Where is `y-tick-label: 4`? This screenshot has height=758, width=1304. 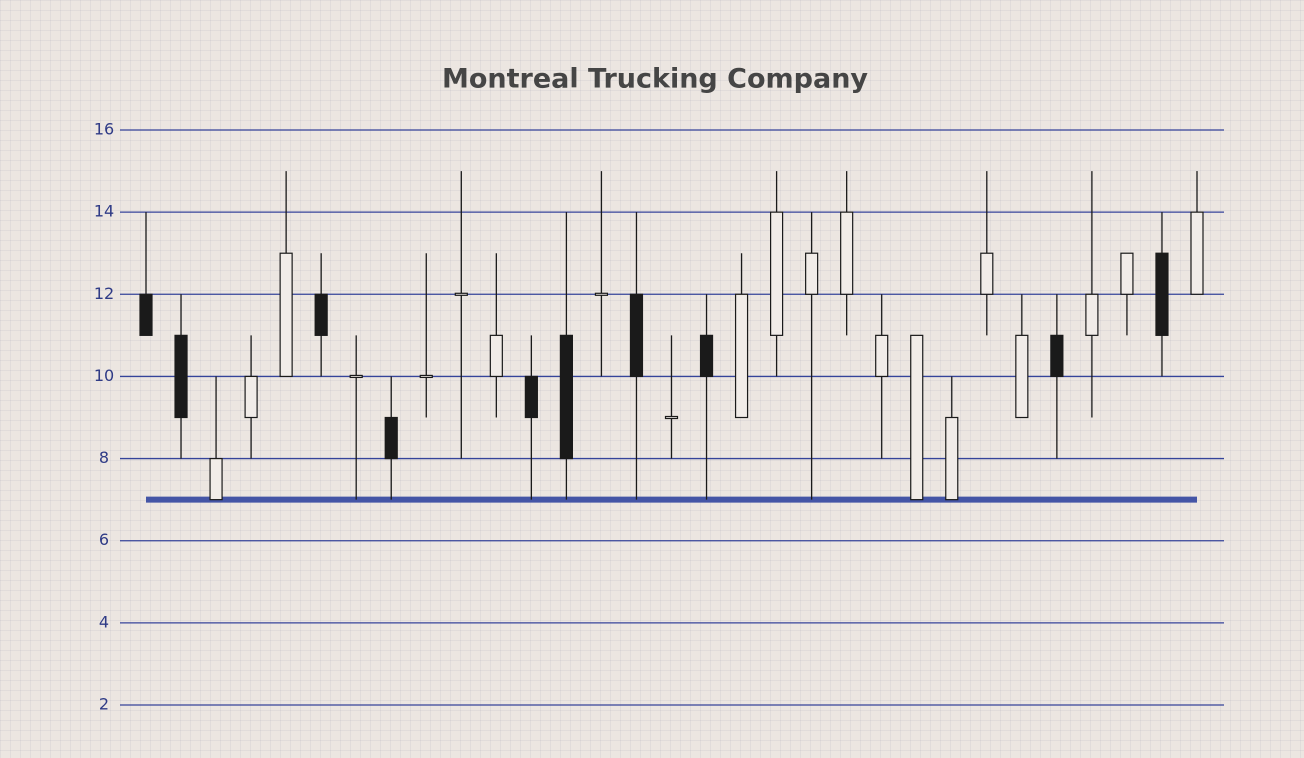
y-tick-label: 4 is located at coordinates (104, 621).